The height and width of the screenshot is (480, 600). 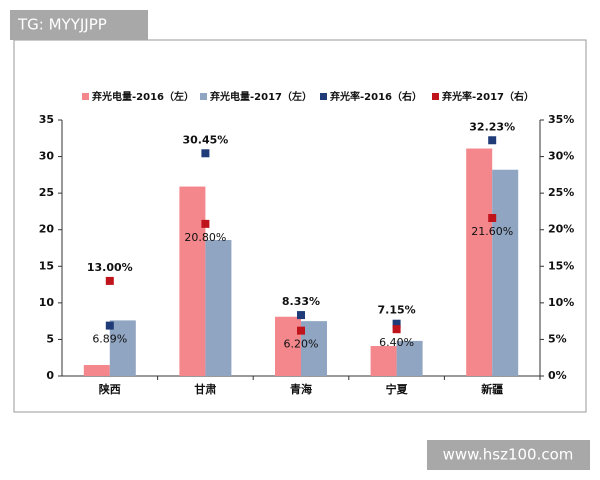 I want to click on watermark: TG: MYYJJPP, so click(x=62, y=25).